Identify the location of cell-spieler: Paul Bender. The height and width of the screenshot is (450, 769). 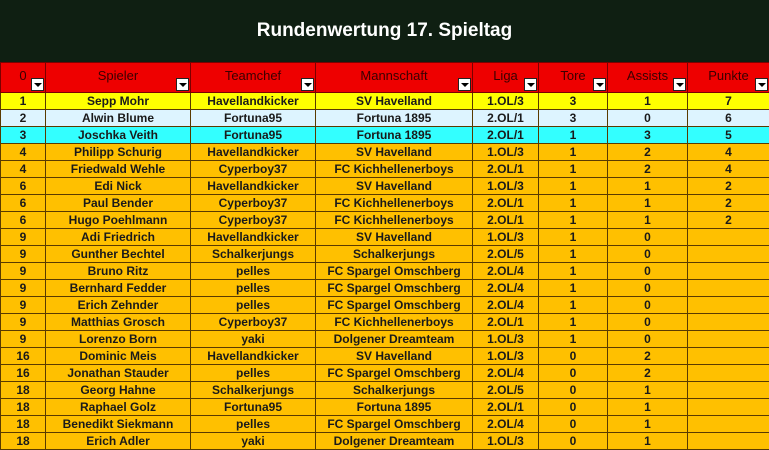
(118, 203).